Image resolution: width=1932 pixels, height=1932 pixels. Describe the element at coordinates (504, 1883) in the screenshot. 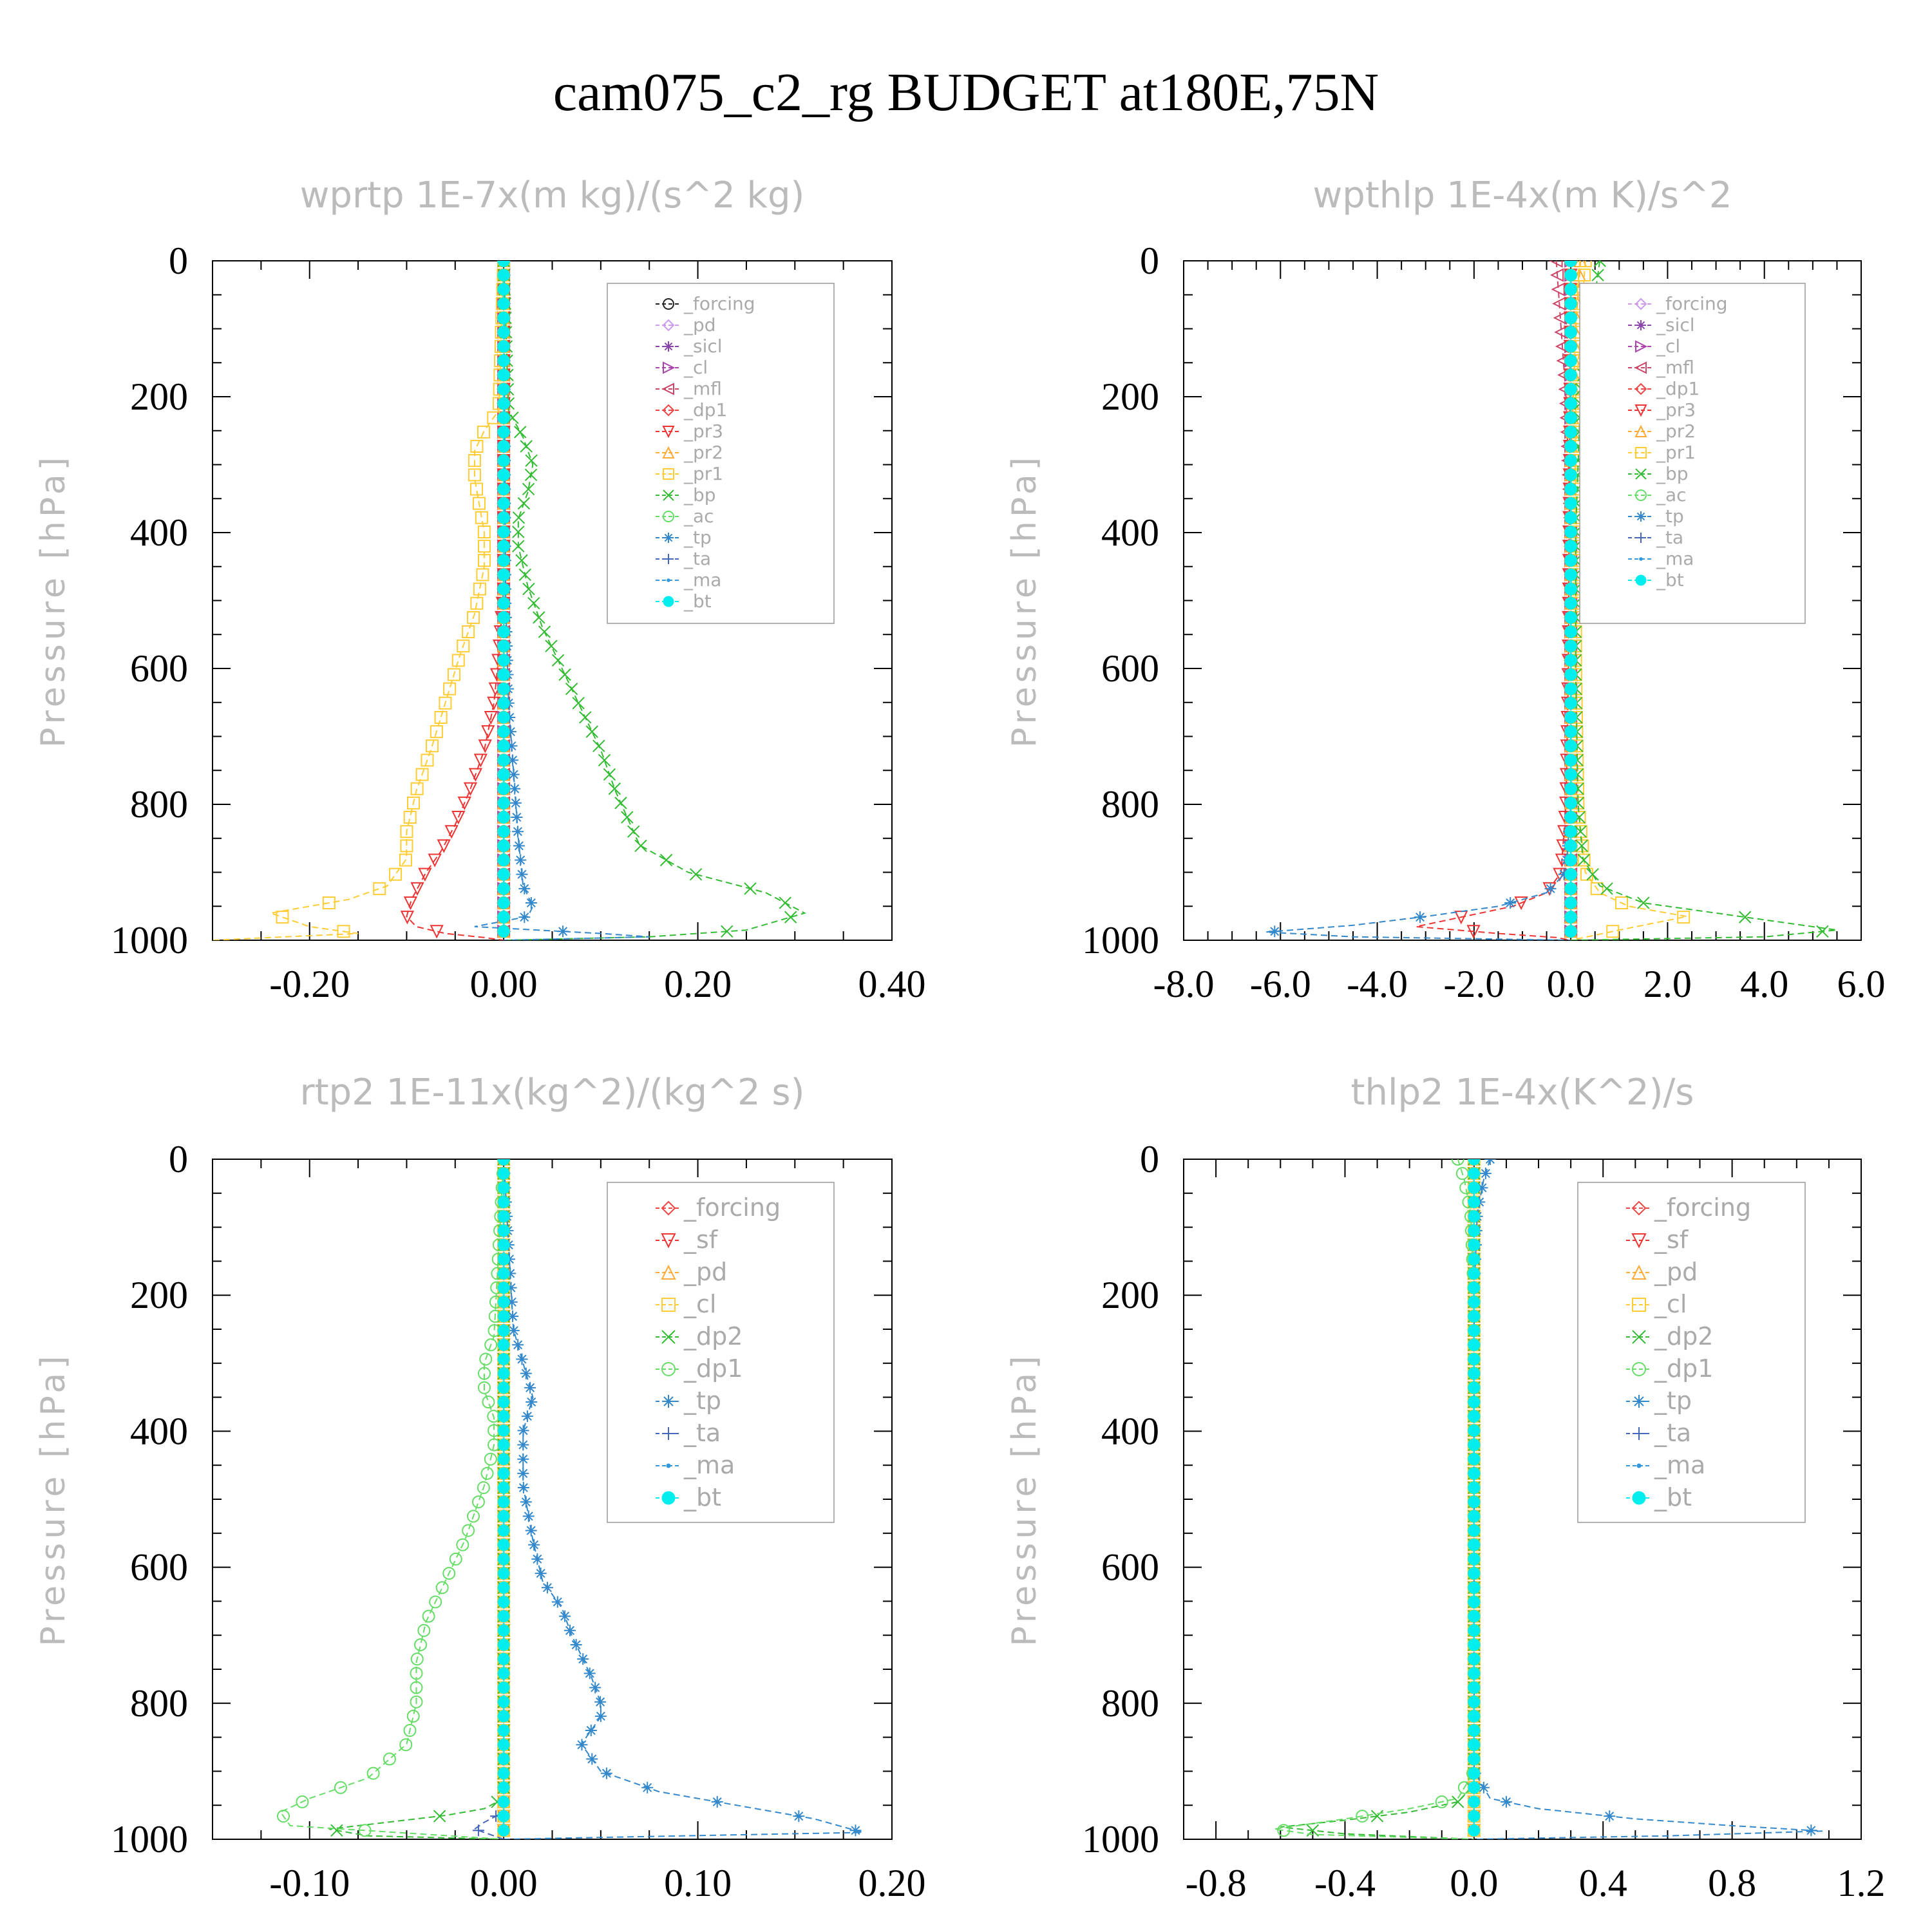

I see `x-tick-label: 0.00` at that location.